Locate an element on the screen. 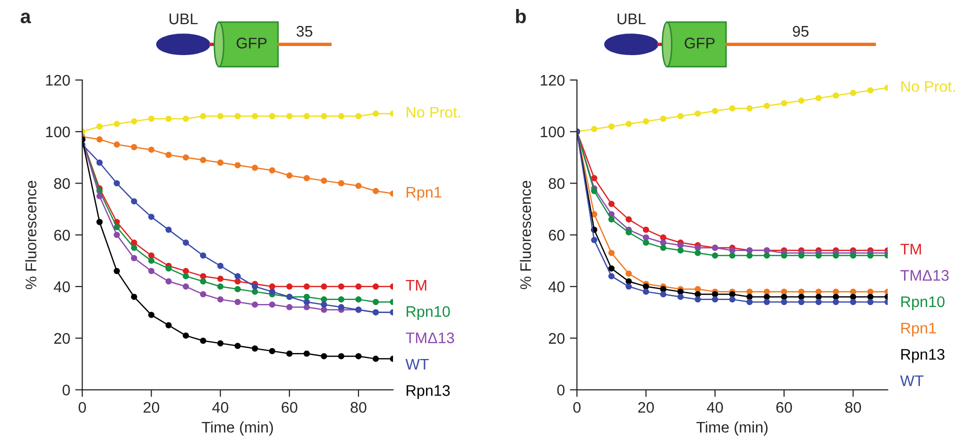  chart-title: b is located at coordinates (521, 16).